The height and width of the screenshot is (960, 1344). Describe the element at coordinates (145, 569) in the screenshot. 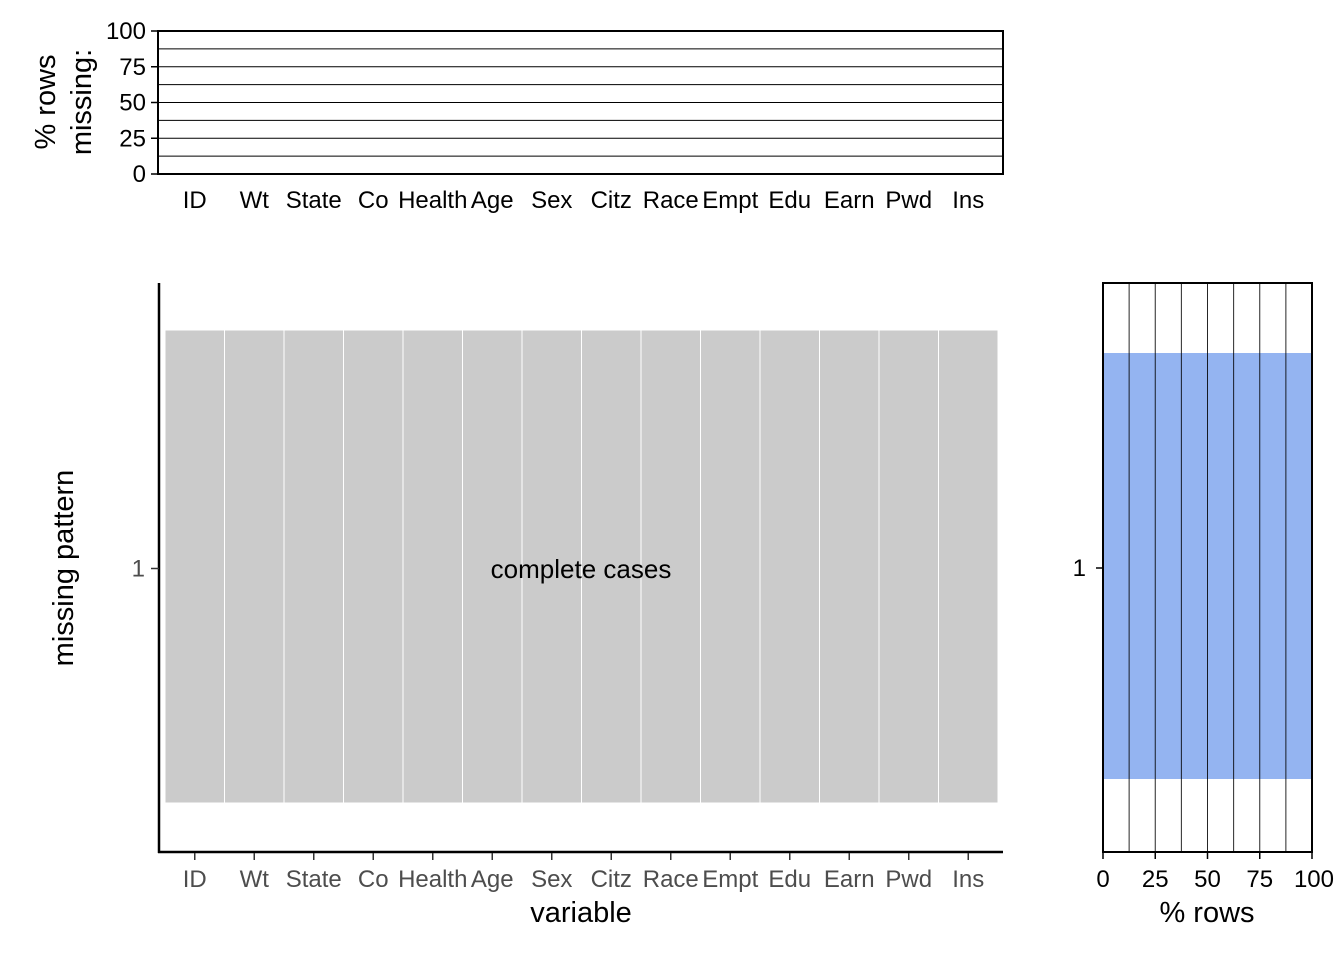

I see `main-y-ticks: 1` at that location.